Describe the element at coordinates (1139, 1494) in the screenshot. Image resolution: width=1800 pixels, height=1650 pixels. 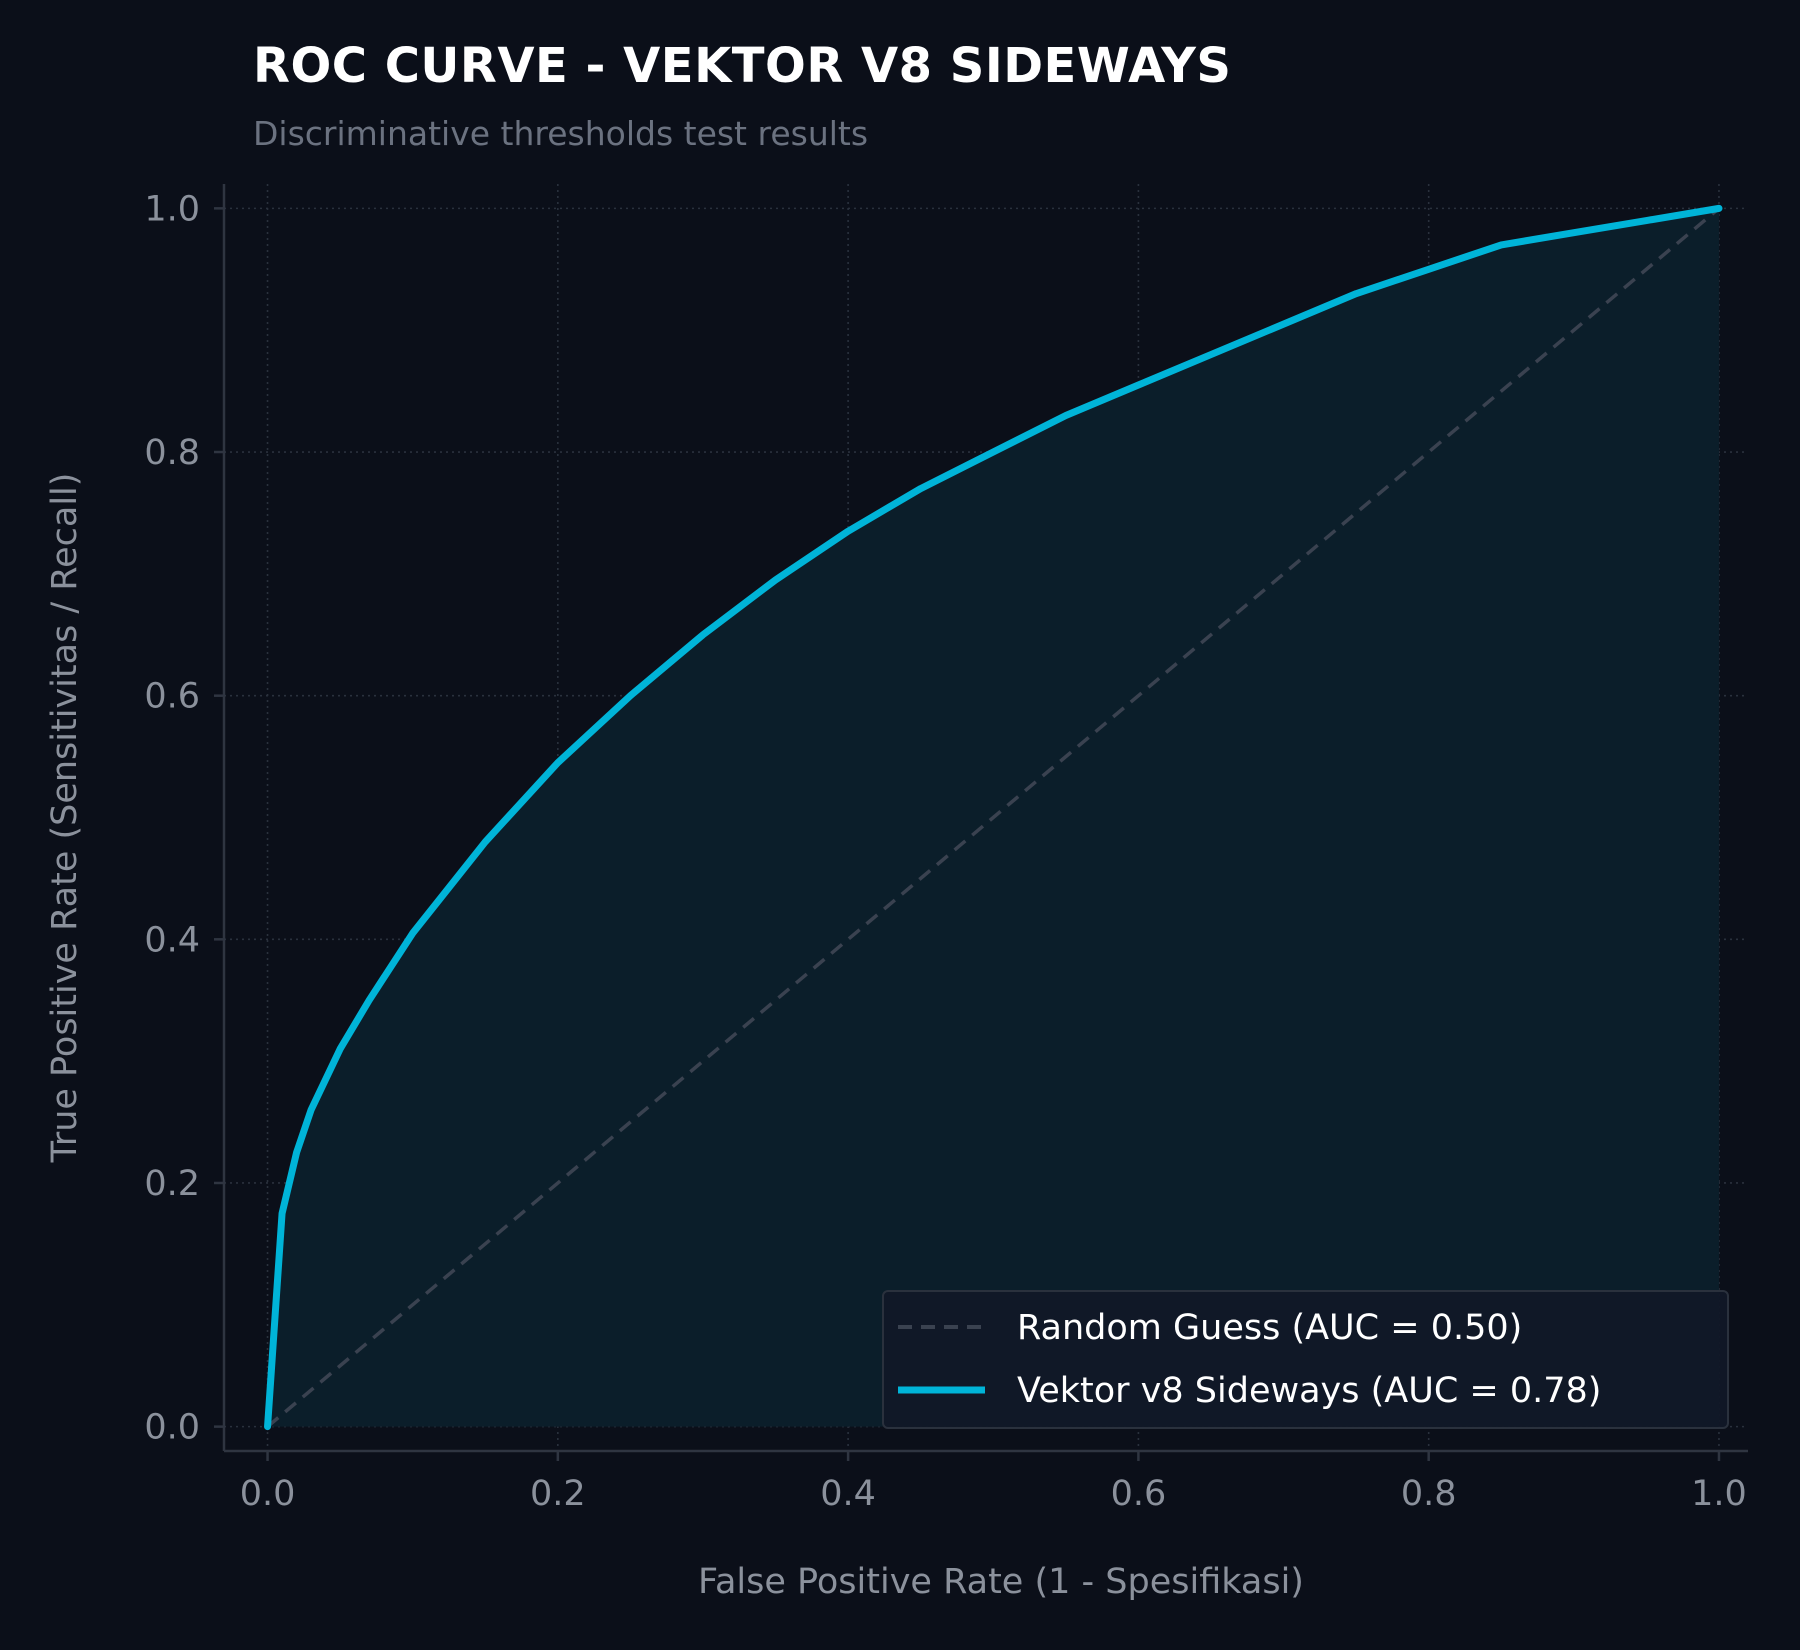
I see `x-tick-label: 0.6` at that location.